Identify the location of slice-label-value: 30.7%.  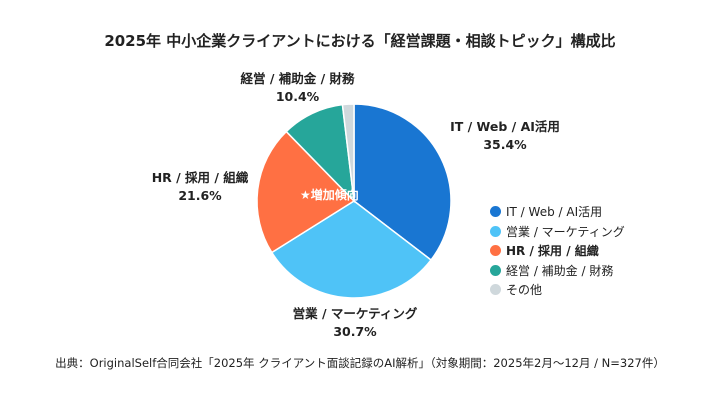
(355, 331).